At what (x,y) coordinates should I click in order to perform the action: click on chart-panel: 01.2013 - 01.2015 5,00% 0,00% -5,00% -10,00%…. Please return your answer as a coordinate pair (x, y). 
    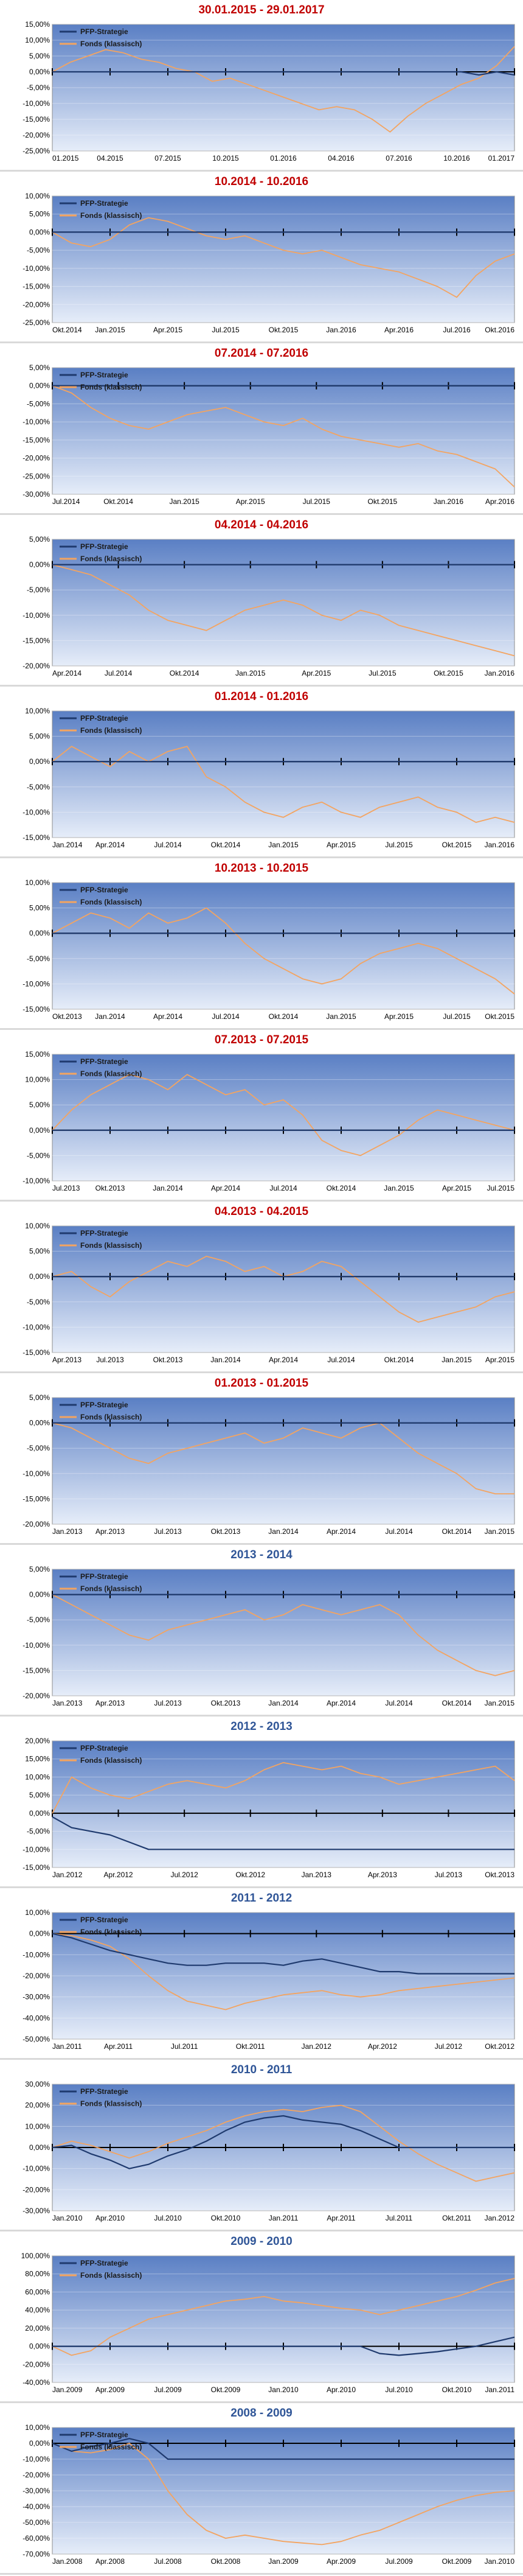
    Looking at the image, I should click on (261, 1459).